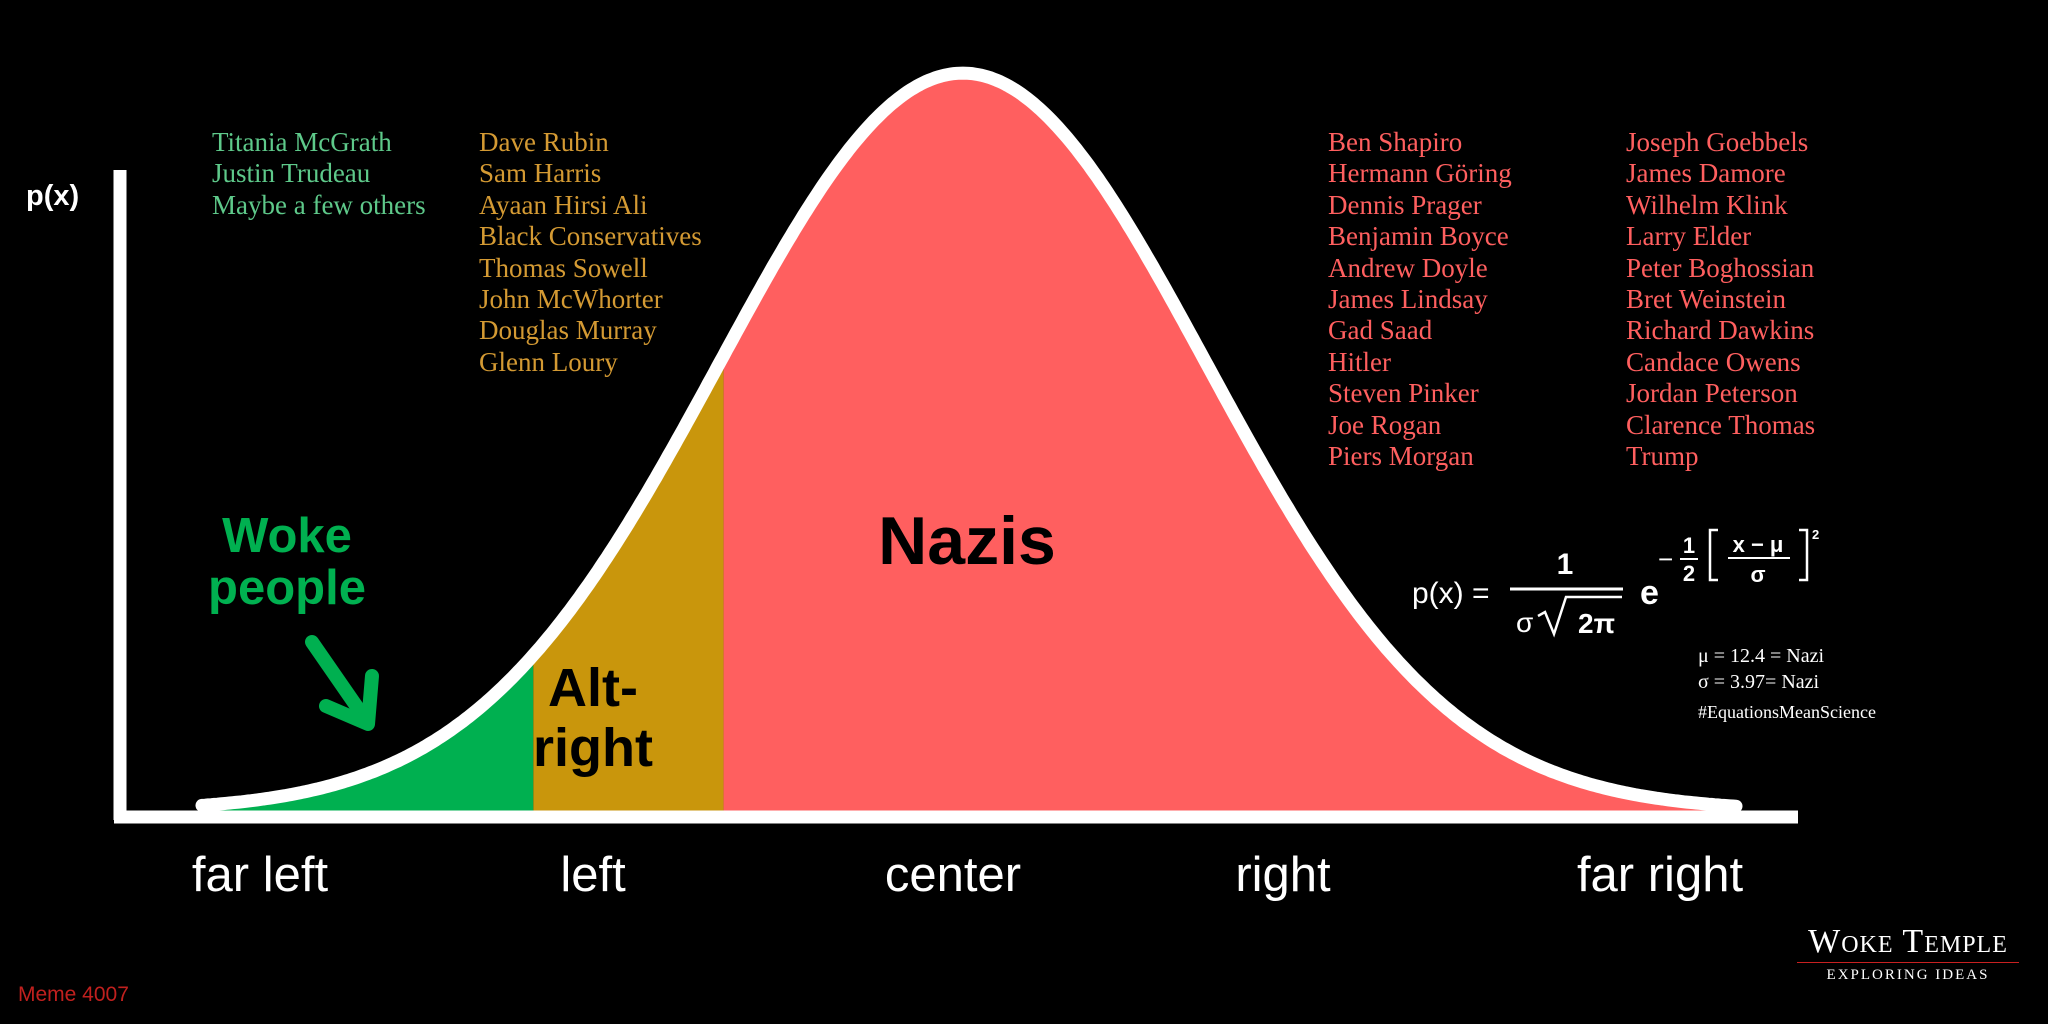 The height and width of the screenshot is (1024, 2048). I want to click on name-list-item: Hermann Göring, so click(1420, 173).